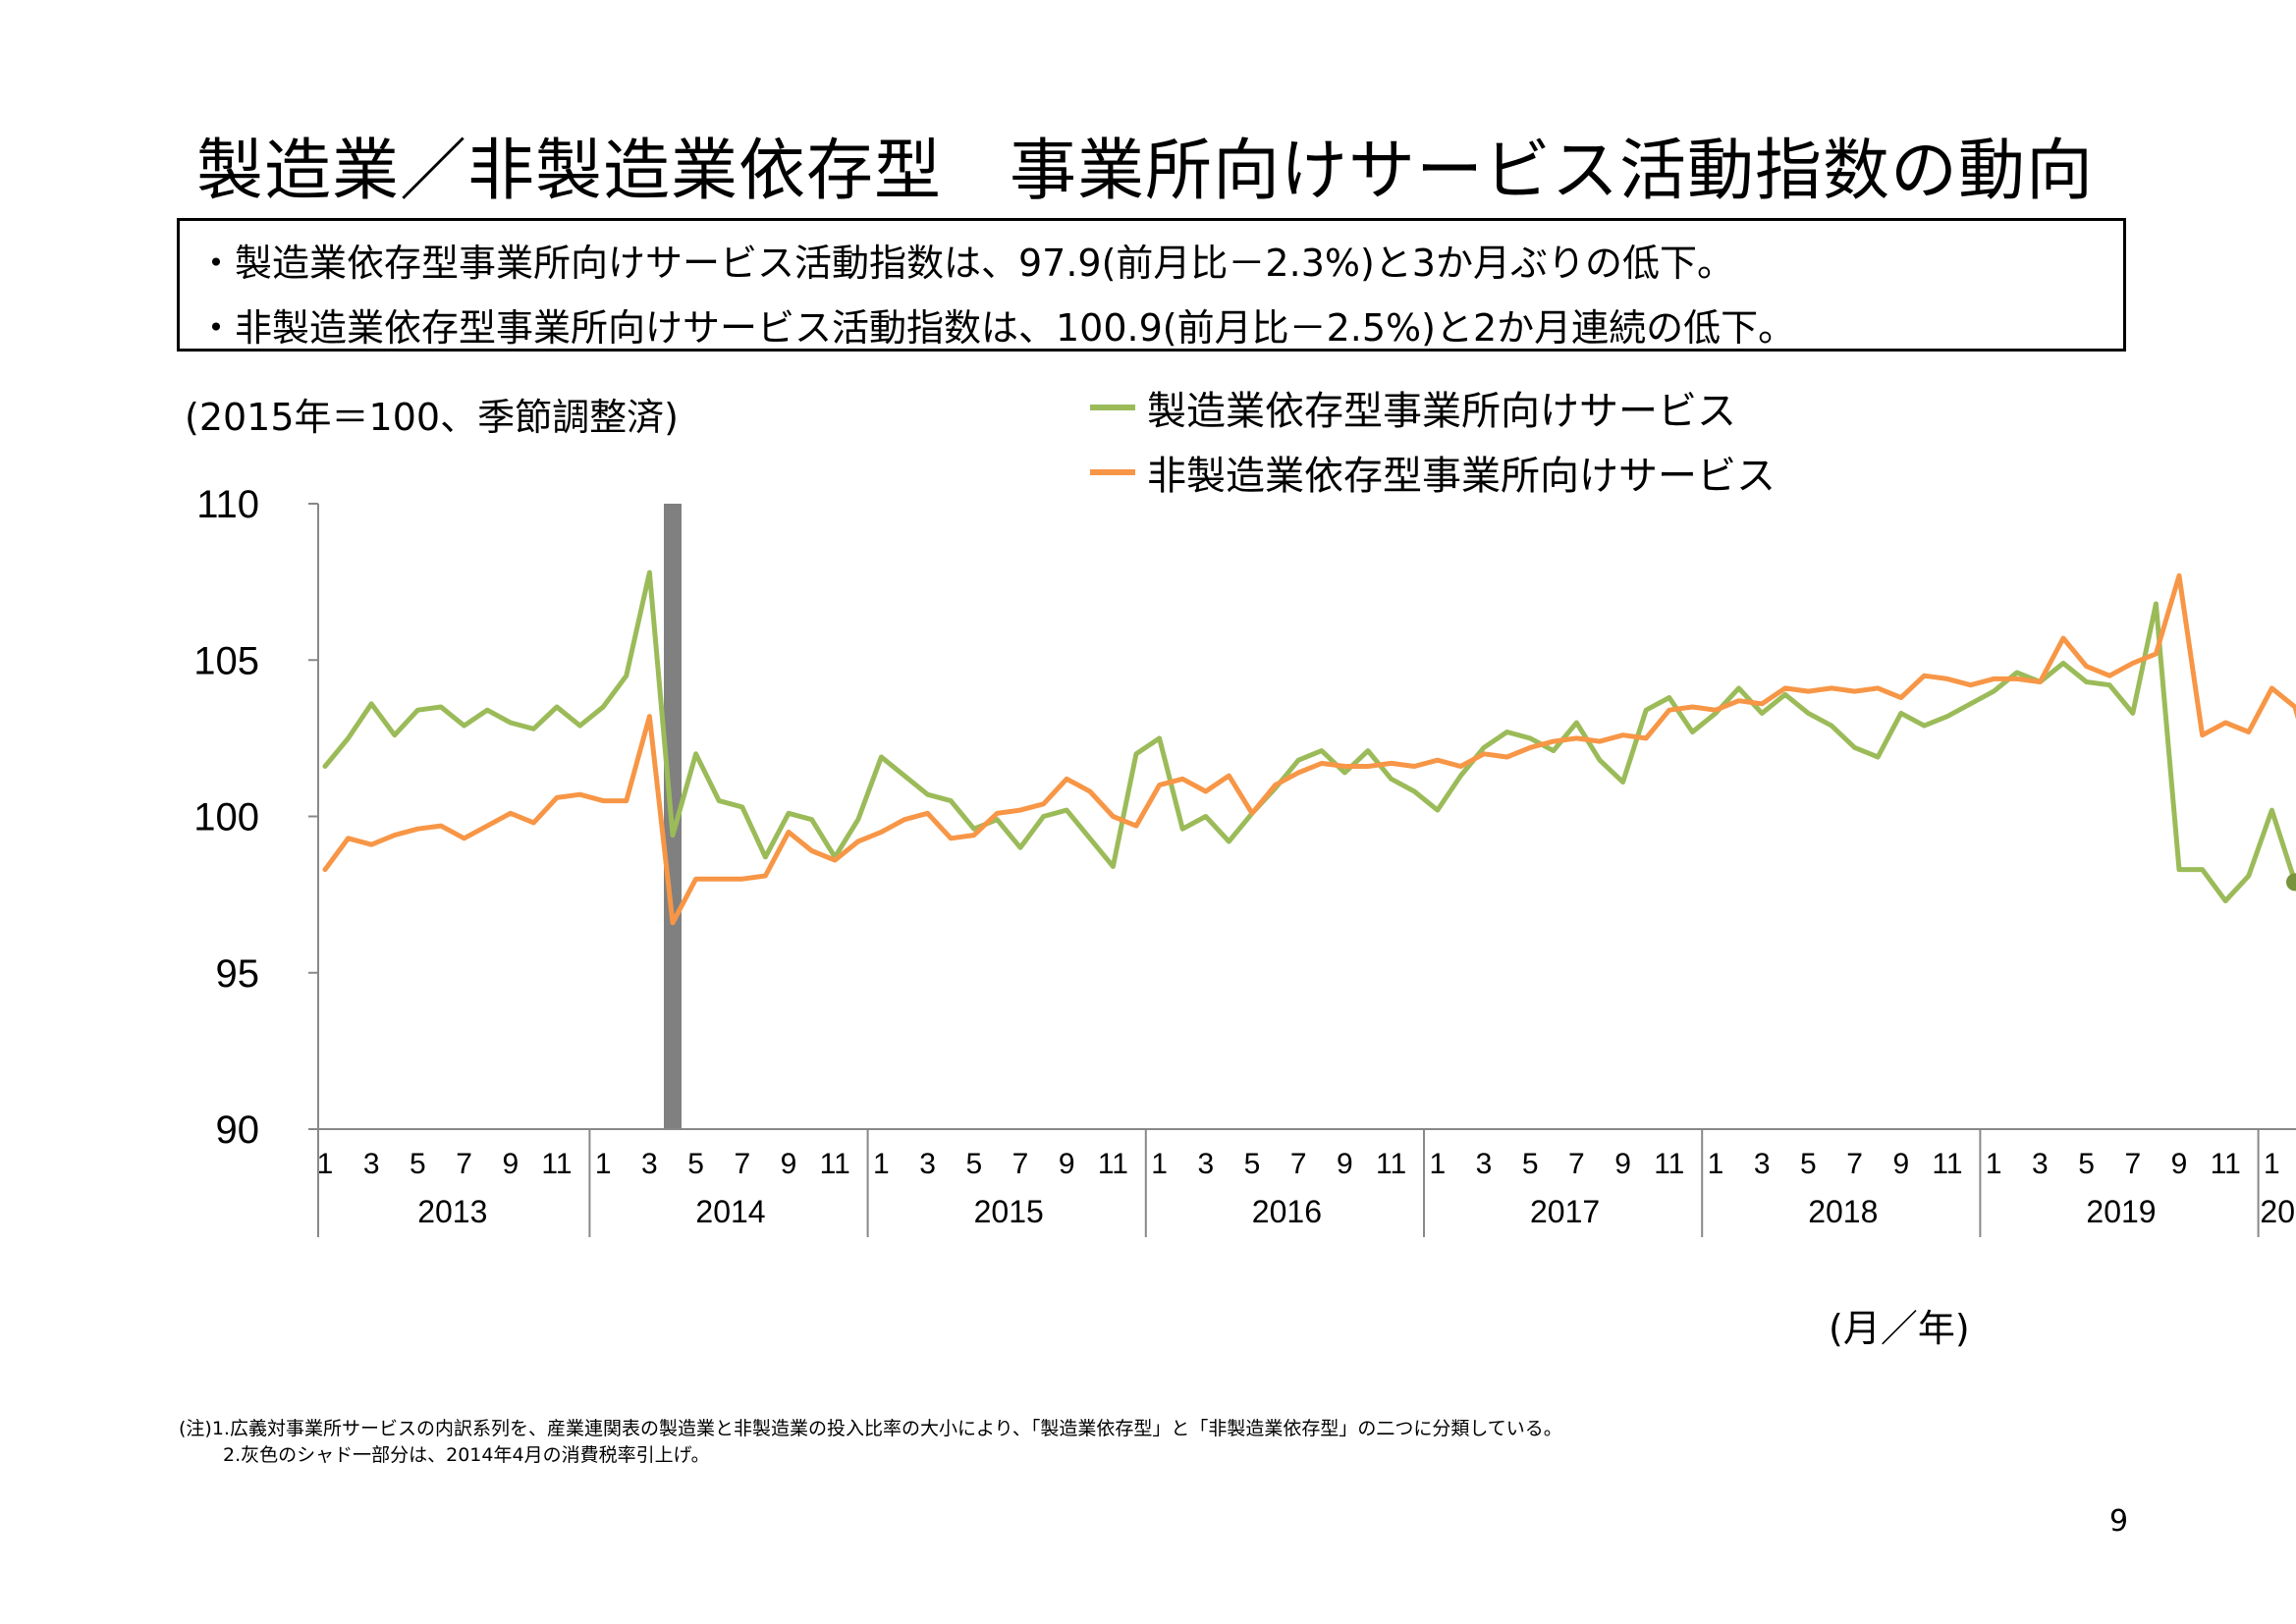 This screenshot has width=2296, height=1624. What do you see at coordinates (1899, 1328) in the screenshot?
I see `x-axis-unit-label: (月／年)` at bounding box center [1899, 1328].